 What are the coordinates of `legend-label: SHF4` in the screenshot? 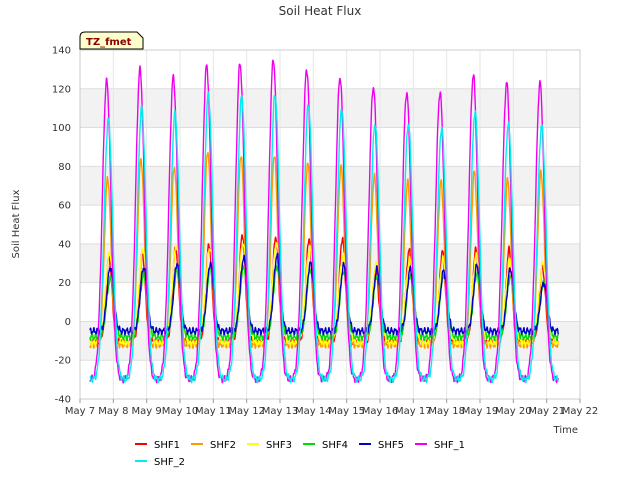 It's located at (335, 445).